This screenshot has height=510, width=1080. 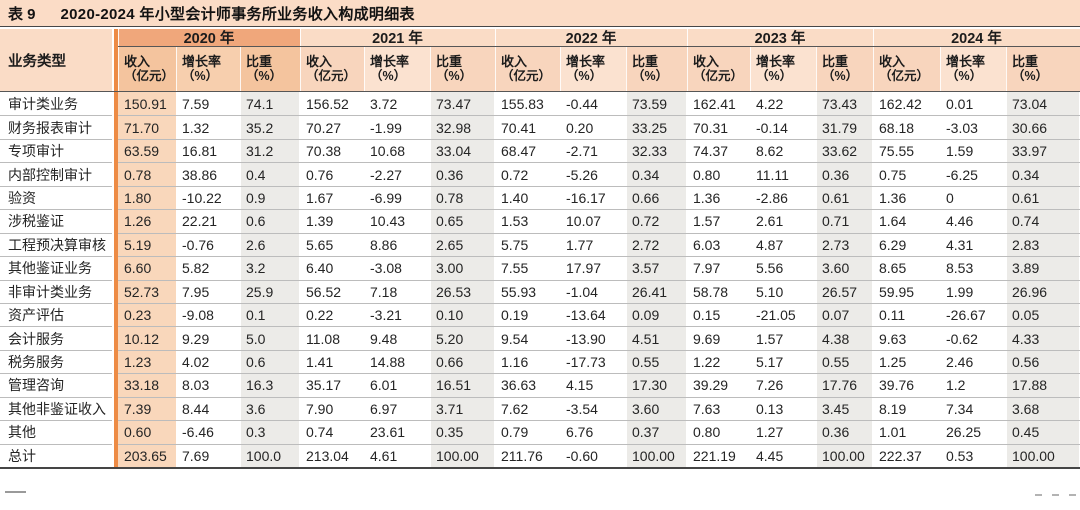 I want to click on row-label-cell: 管理咨询, so click(x=56, y=385).